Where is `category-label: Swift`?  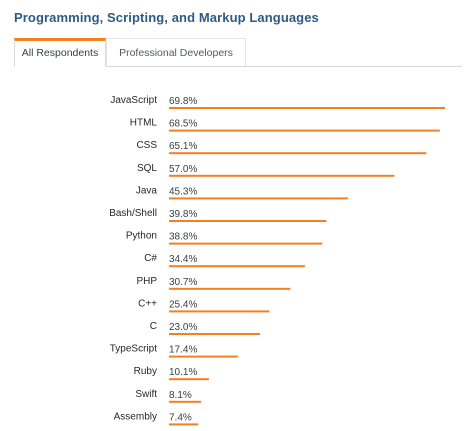
category-label: Swift is located at coordinates (146, 394).